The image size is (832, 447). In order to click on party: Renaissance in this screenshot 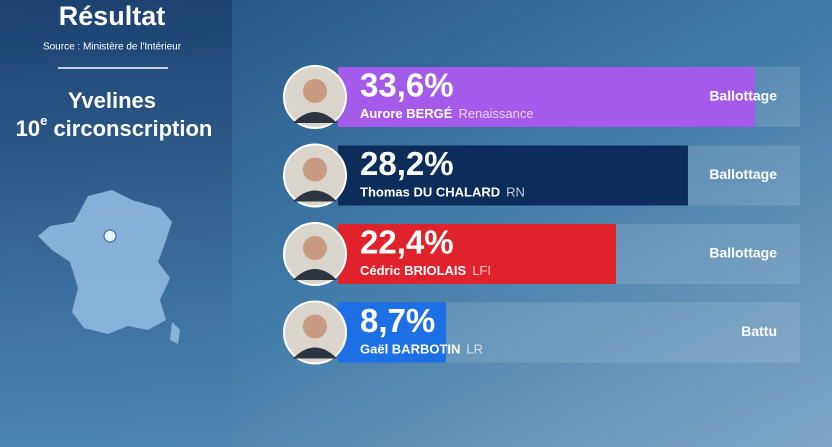, I will do `click(495, 113)`.